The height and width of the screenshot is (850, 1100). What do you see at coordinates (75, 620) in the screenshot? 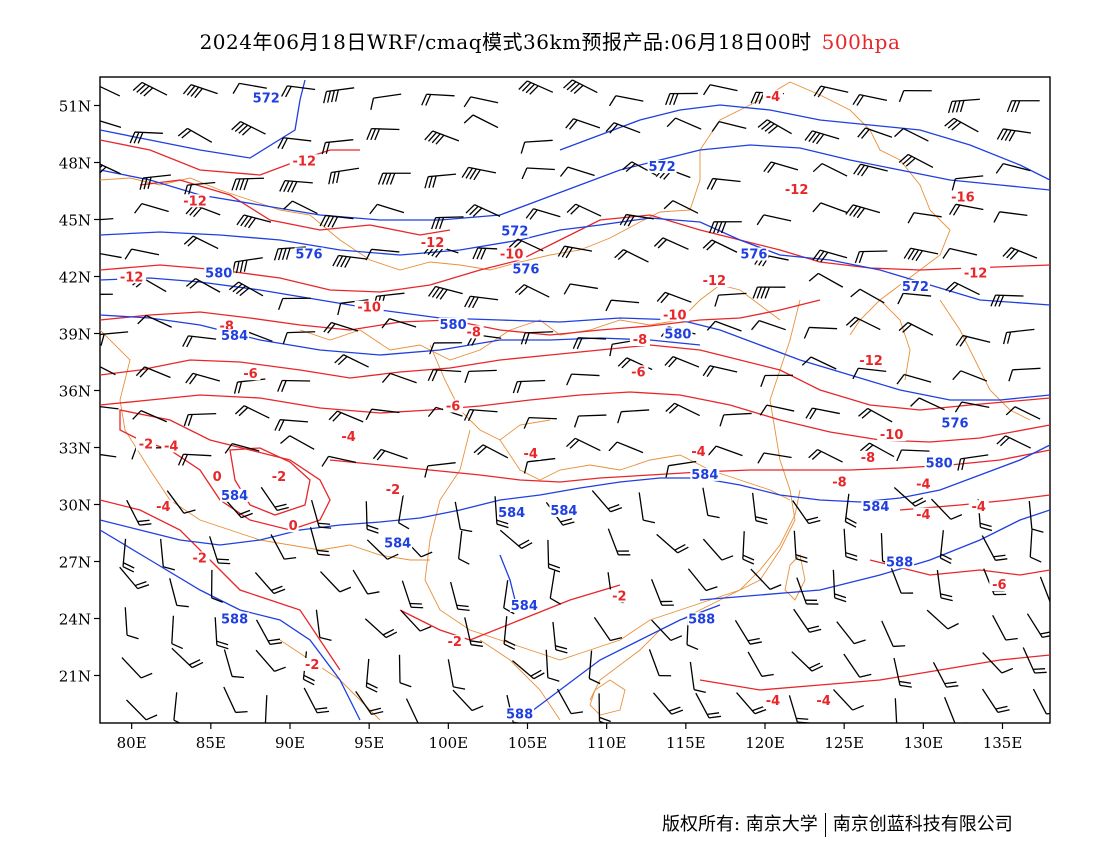
I see `lat-label: 24N` at bounding box center [75, 620].